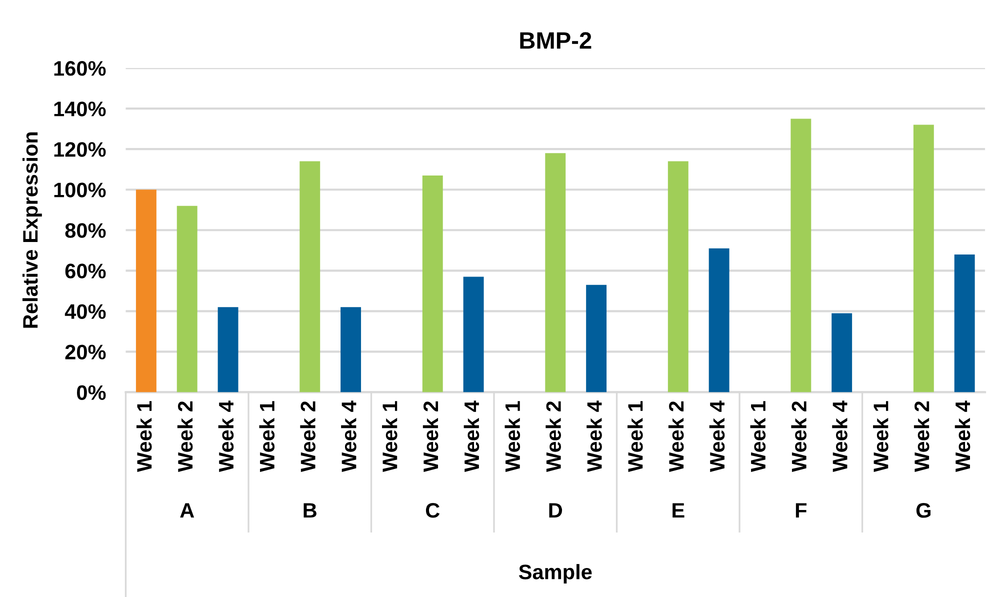 The height and width of the screenshot is (597, 990). Describe the element at coordinates (556, 40) in the screenshot. I see `chart-title: BMP-2` at that location.